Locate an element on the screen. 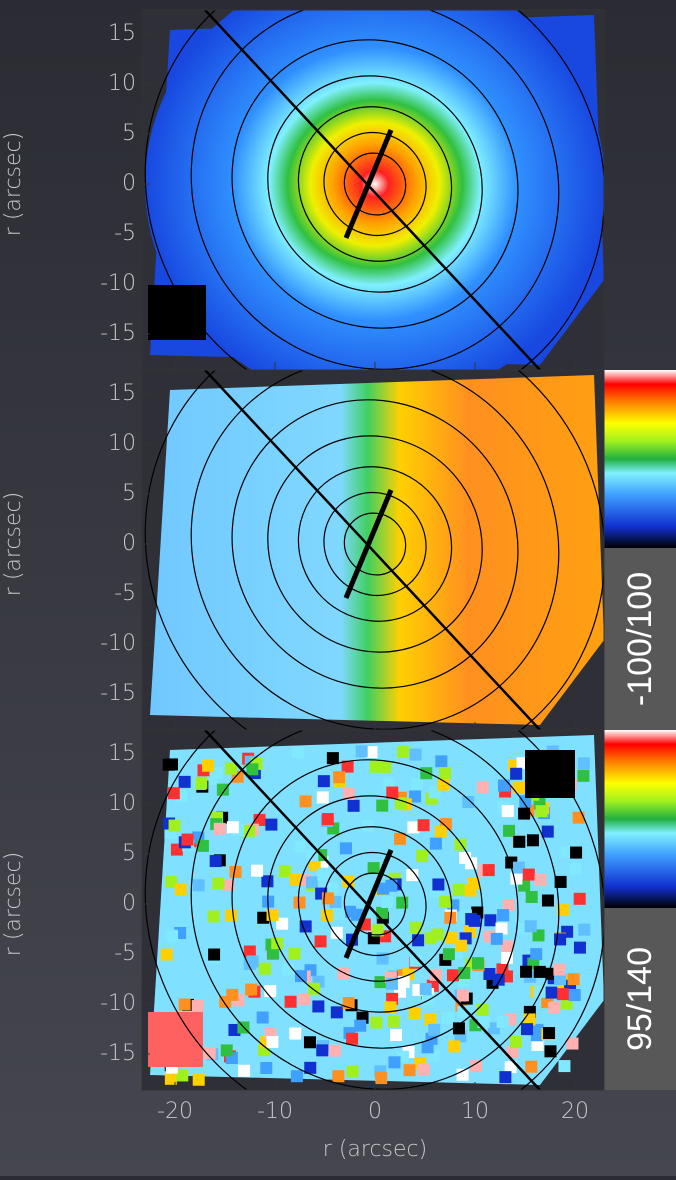  x-tick-label: 20 is located at coordinates (575, 1111).